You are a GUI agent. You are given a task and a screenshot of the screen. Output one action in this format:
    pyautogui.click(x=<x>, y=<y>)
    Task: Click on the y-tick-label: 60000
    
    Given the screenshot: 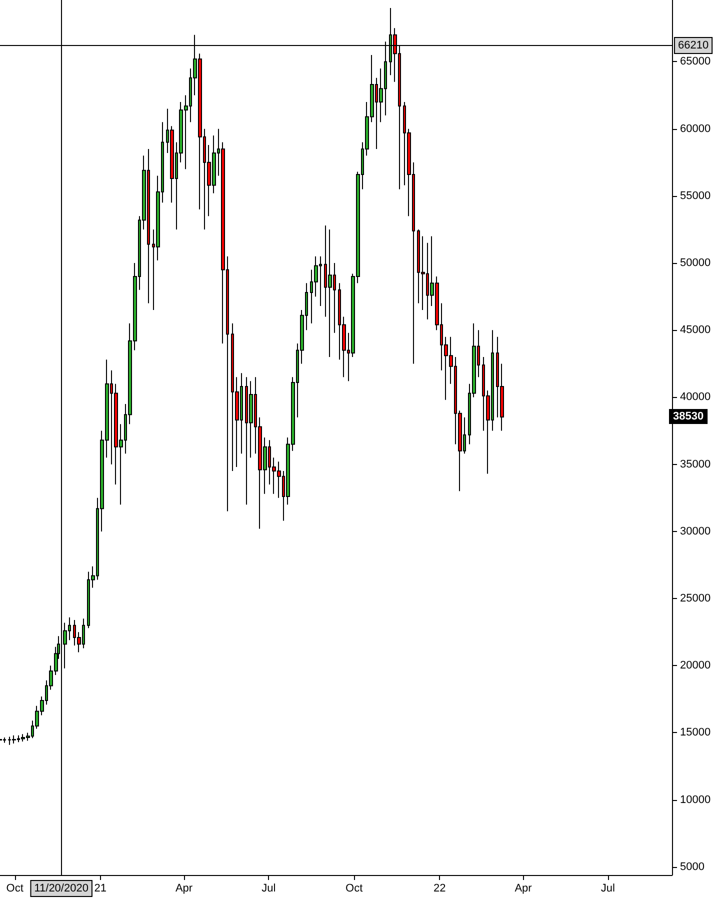 What is the action you would take?
    pyautogui.click(x=695, y=128)
    